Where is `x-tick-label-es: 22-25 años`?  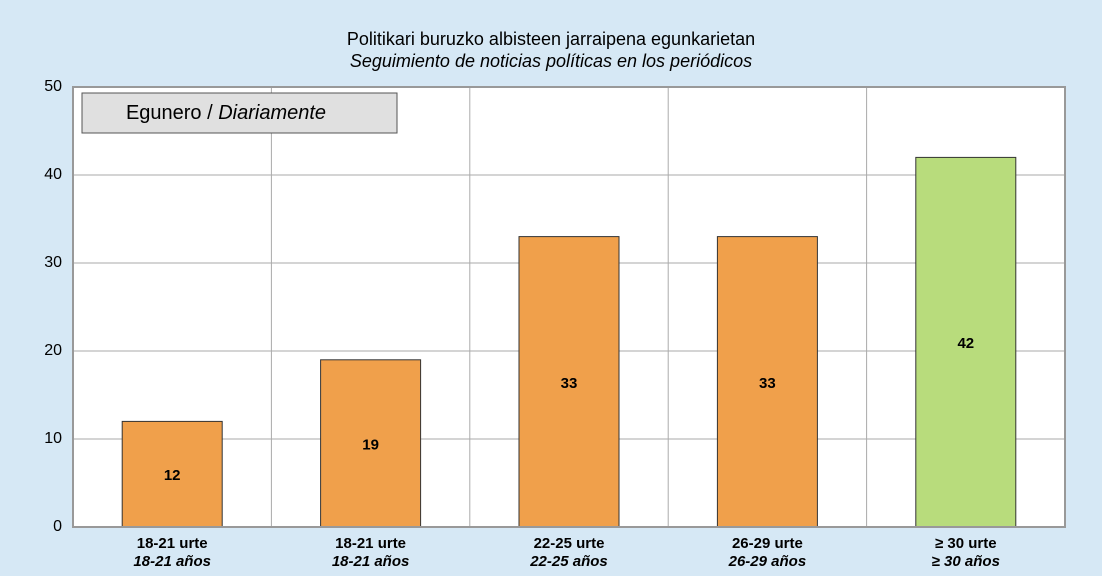
x-tick-label-es: 22-25 años is located at coordinates (568, 561).